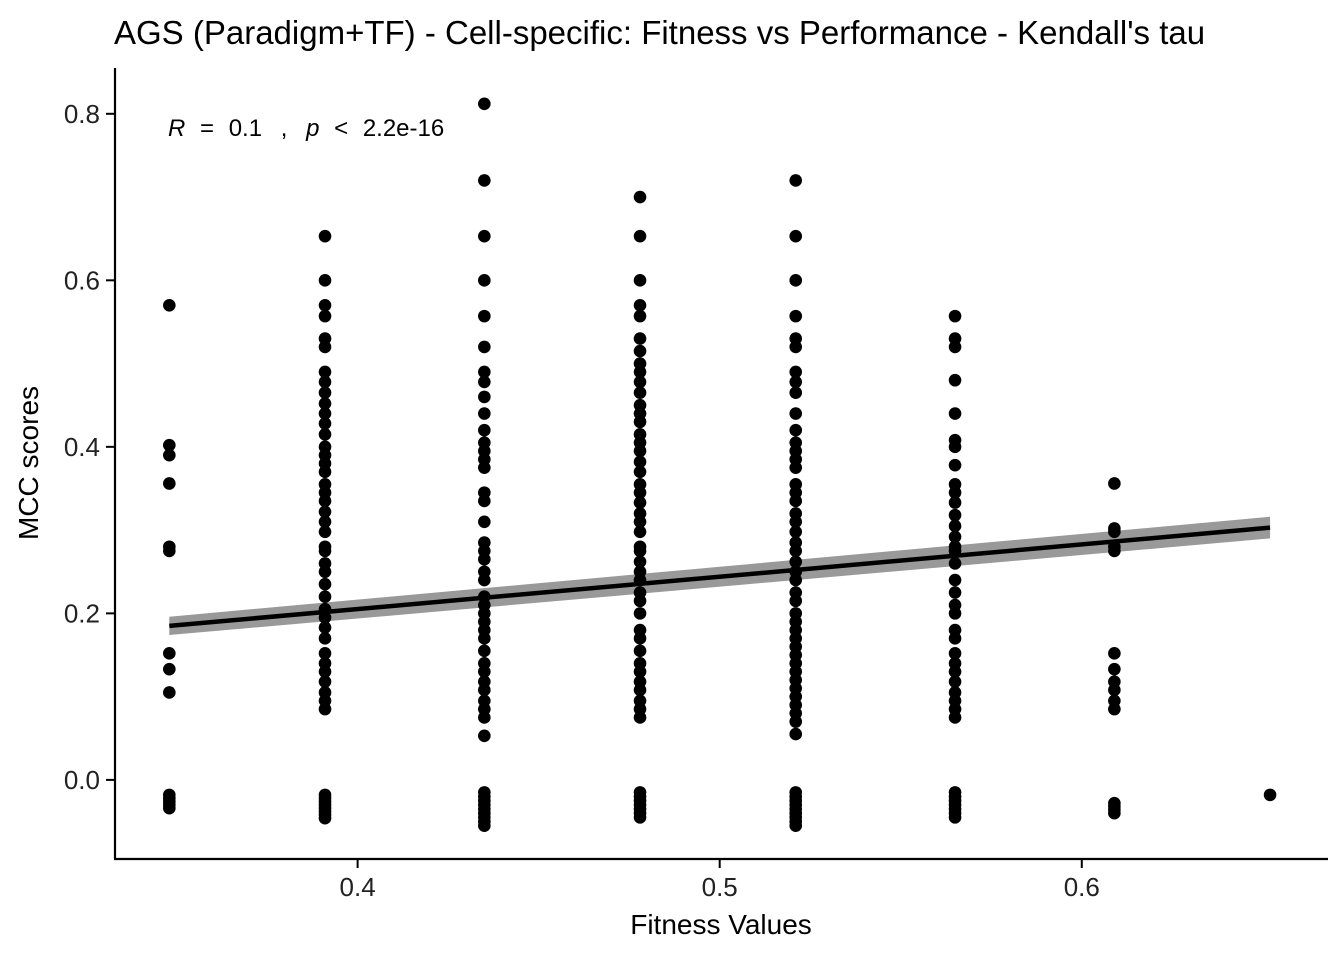  What do you see at coordinates (721, 924) in the screenshot?
I see `x-axis-title: Fitness Values` at bounding box center [721, 924].